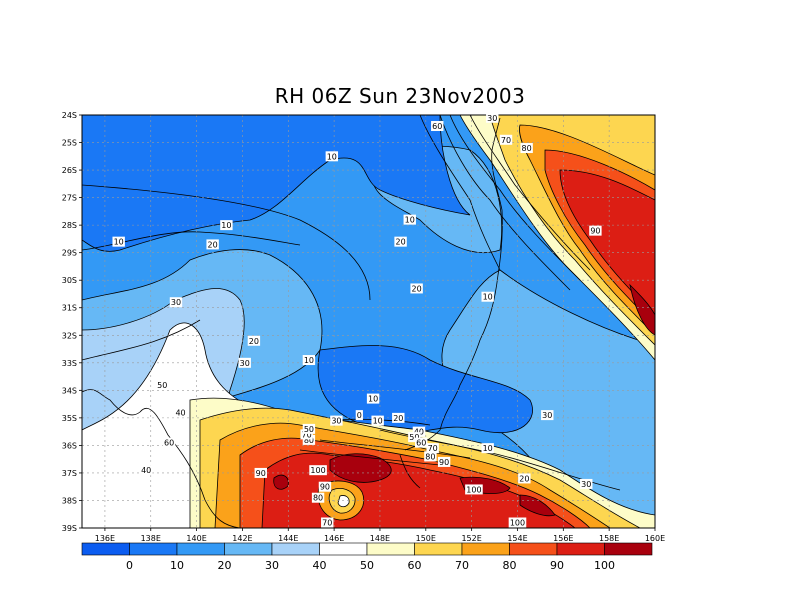  I want to click on lat-tick-label: 35S, so click(69, 418).